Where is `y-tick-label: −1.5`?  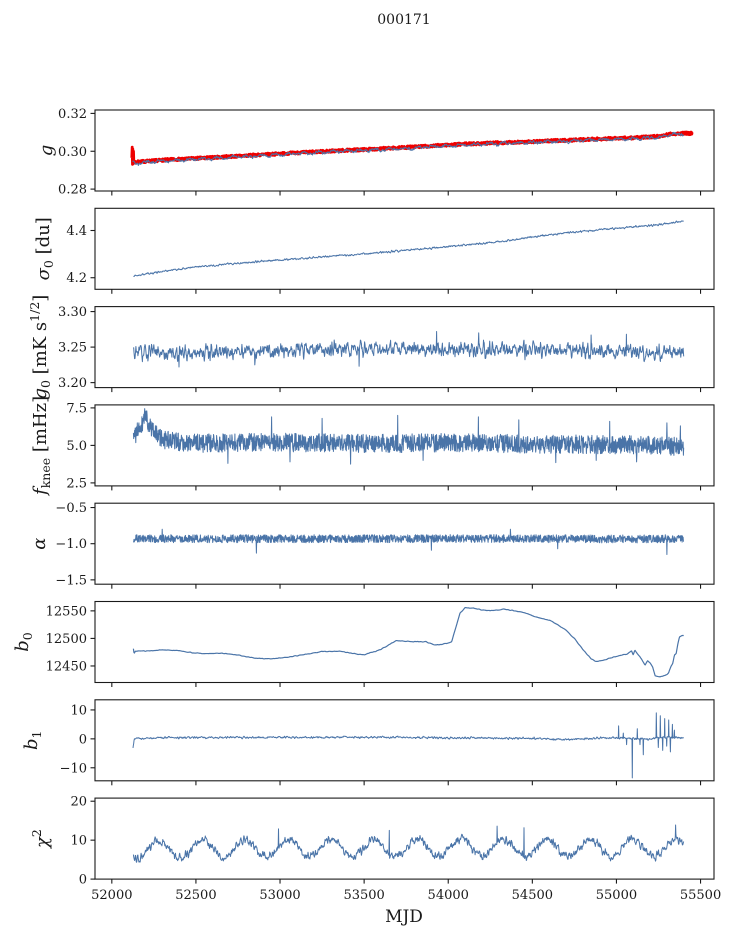 y-tick-label: −1.5 is located at coordinates (71, 580).